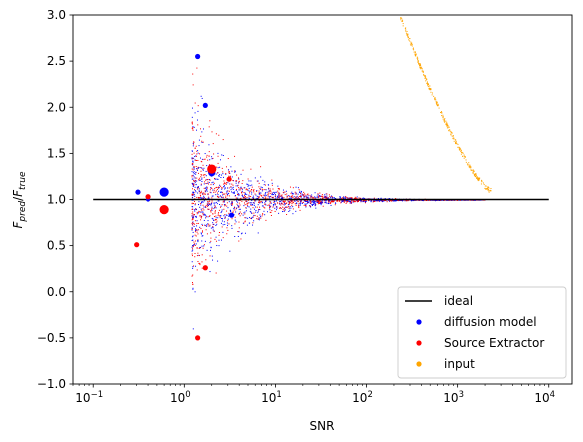  What do you see at coordinates (138, 192) in the screenshot?
I see `diffusion-point` at bounding box center [138, 192].